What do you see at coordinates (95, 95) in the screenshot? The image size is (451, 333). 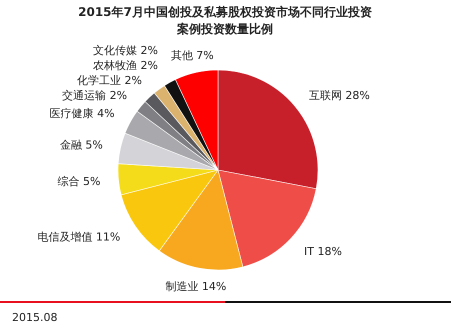 I see `slice-label: 交通运输 2%` at bounding box center [95, 95].